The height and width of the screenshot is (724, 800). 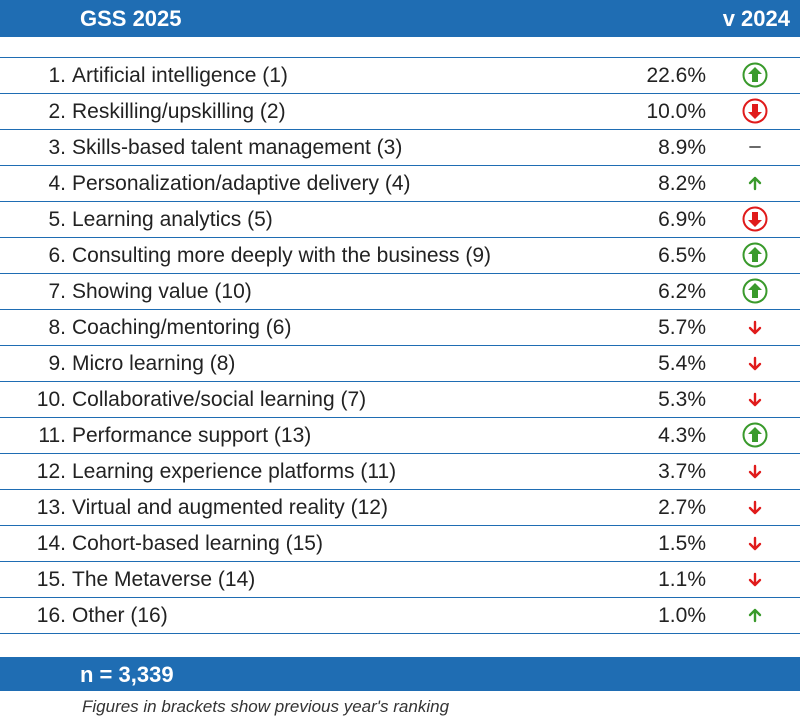 I want to click on rank-number: 5., so click(x=57, y=219).